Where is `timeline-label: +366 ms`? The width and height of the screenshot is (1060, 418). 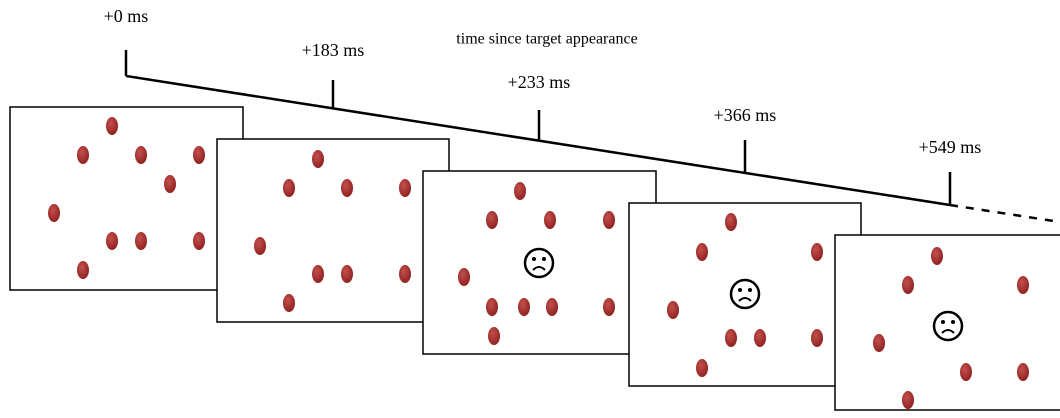
timeline-label: +366 ms is located at coordinates (745, 115).